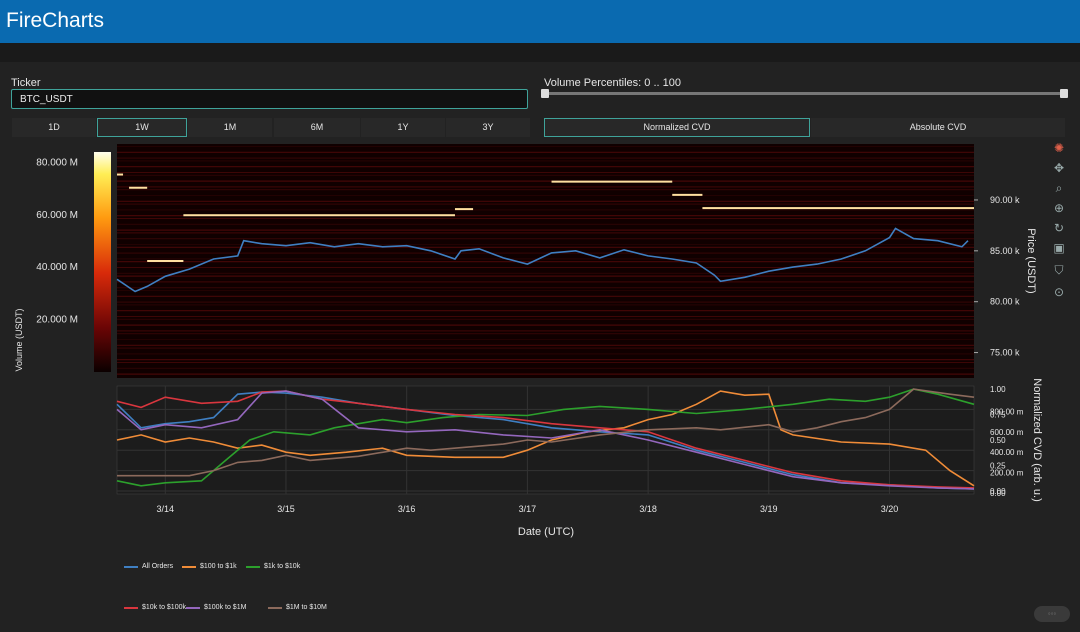  What do you see at coordinates (216, 607) in the screenshot?
I see `legend-item: $100k to $1M` at bounding box center [216, 607].